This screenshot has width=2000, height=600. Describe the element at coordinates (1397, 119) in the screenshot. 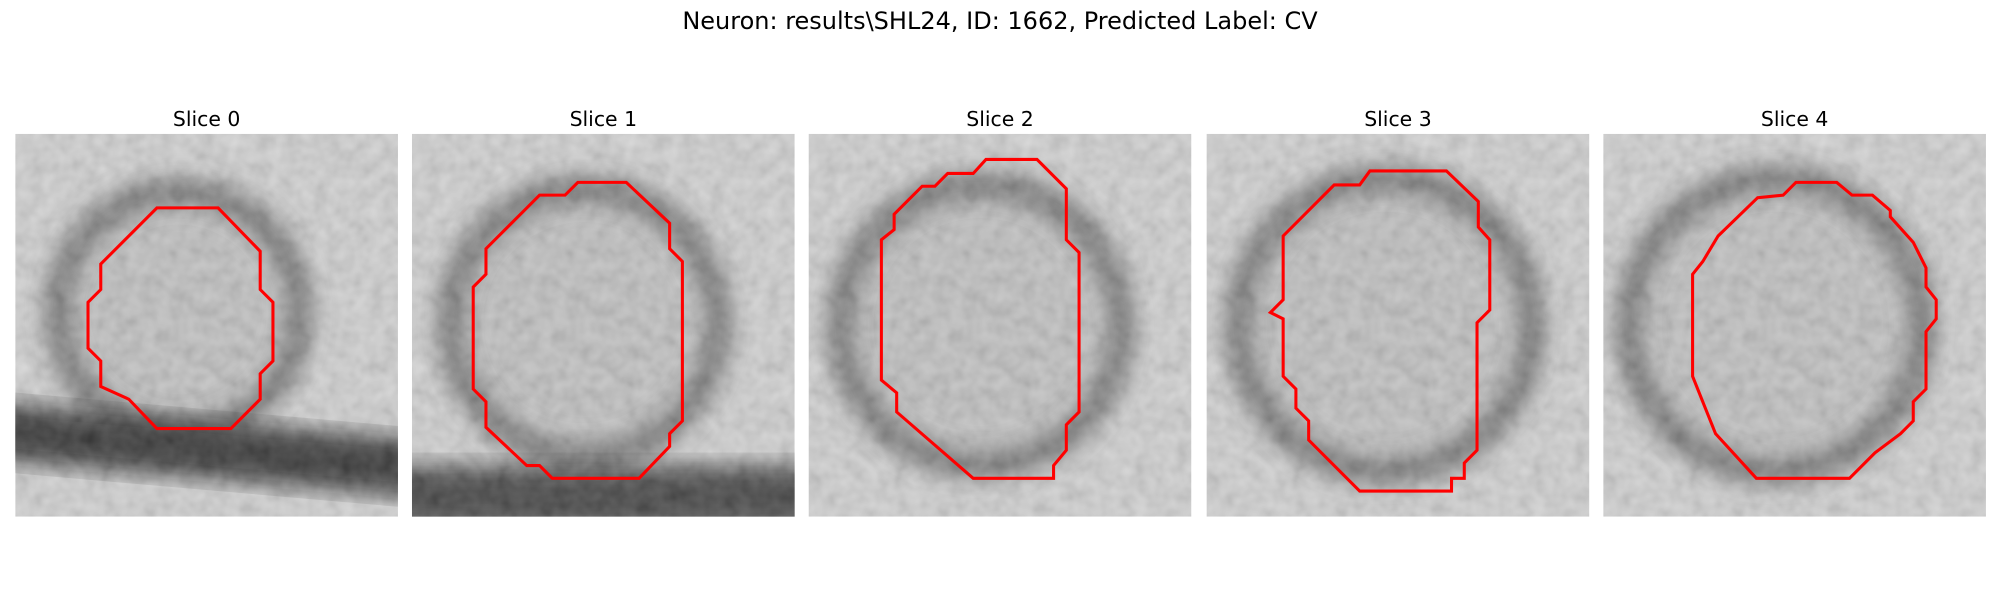

I see `slice-title: Slice 3` at that location.